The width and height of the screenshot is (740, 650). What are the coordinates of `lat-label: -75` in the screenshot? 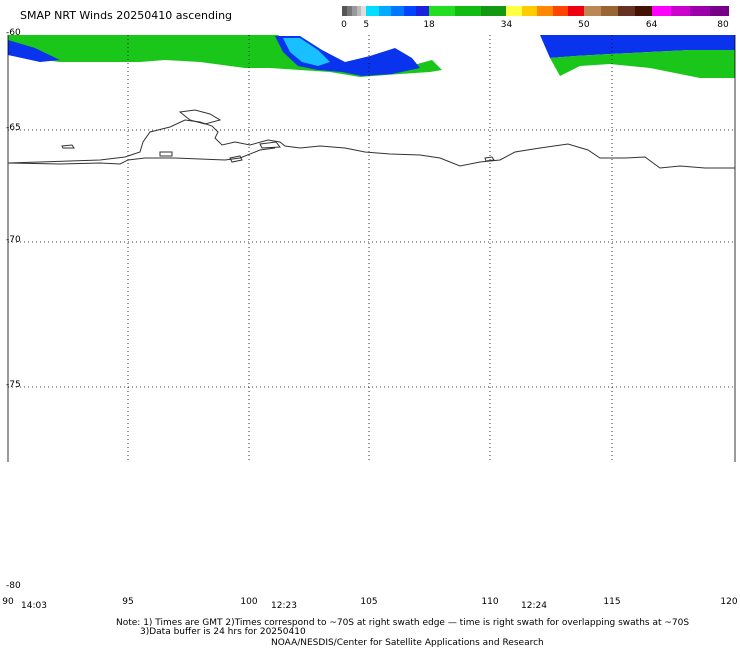 It's located at (13, 385).